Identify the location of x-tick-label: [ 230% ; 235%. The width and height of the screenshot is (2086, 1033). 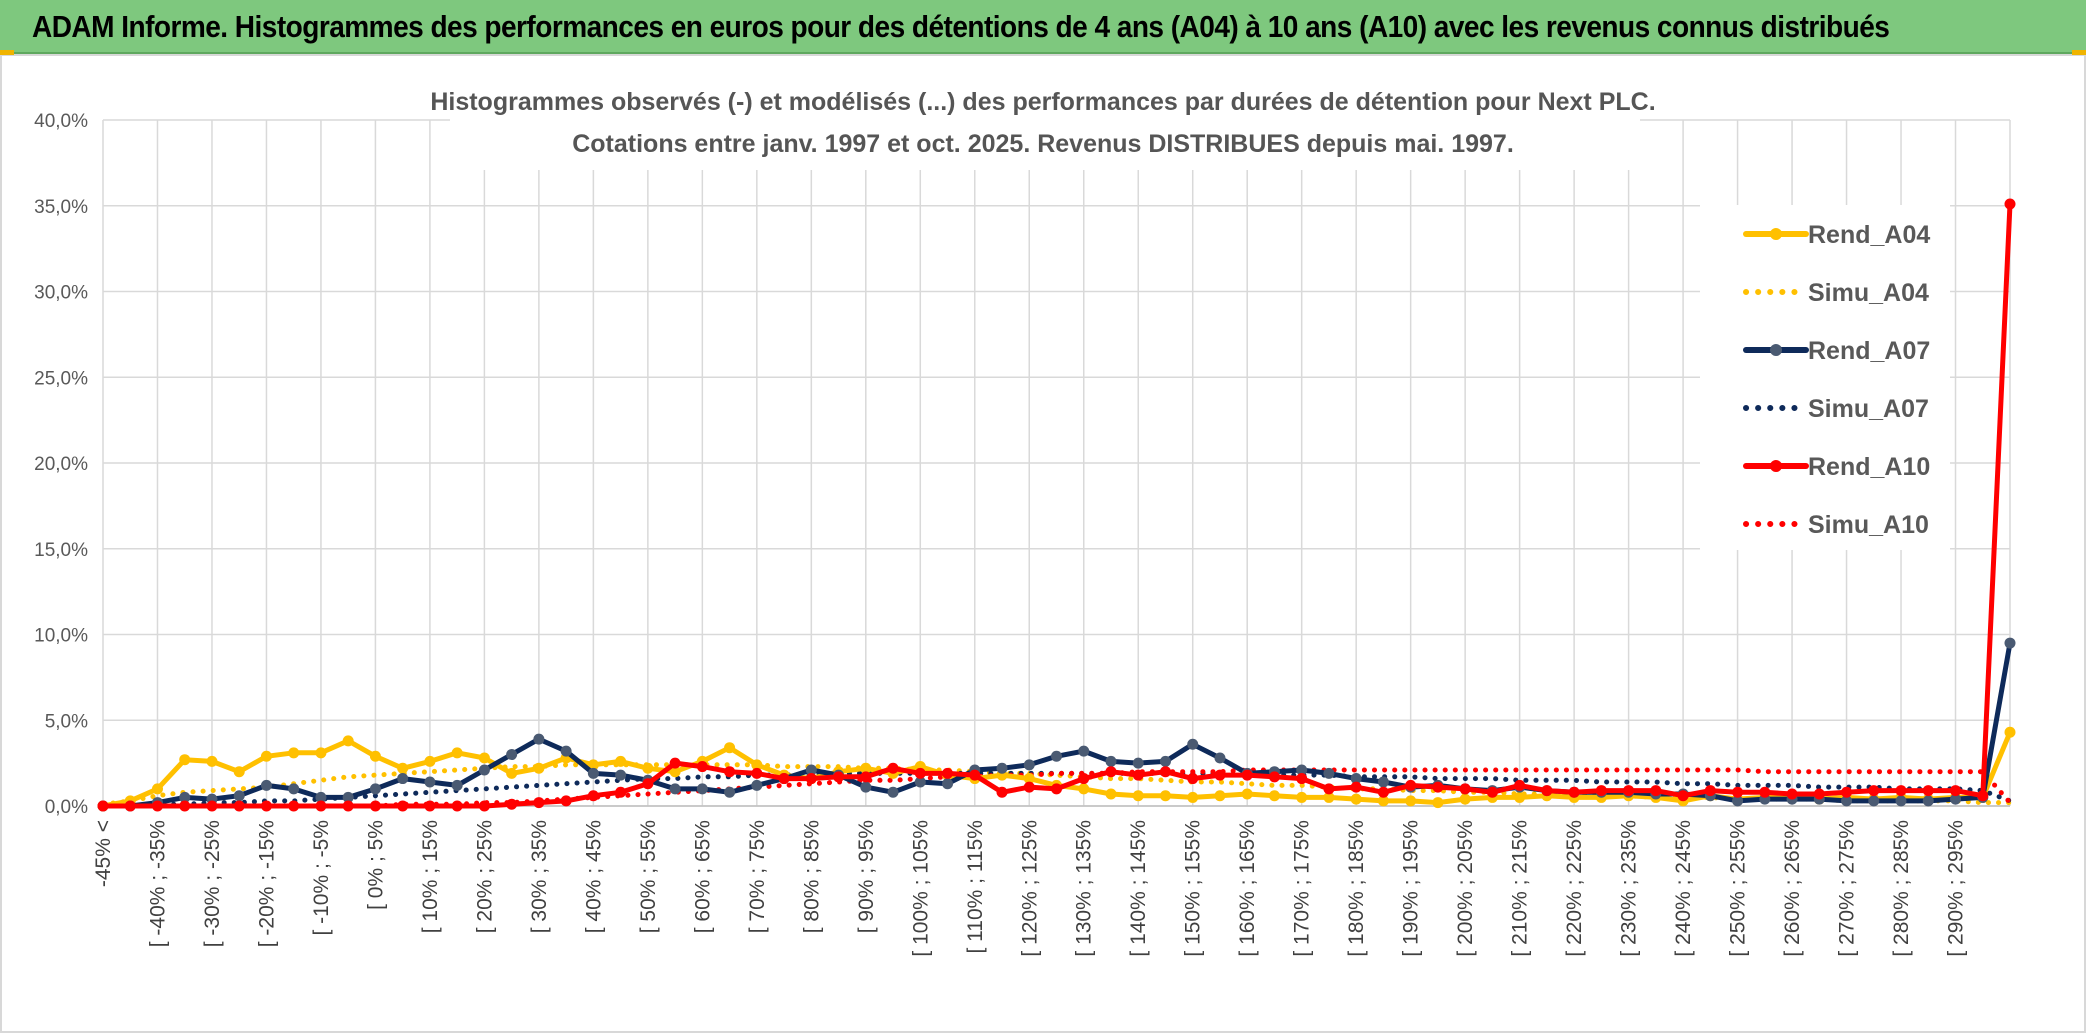
(1629, 888).